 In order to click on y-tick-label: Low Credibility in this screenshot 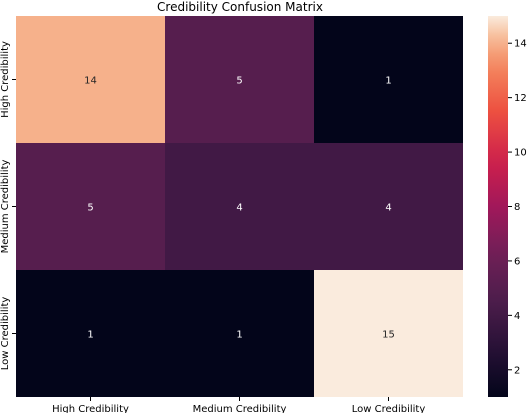, I will do `click(5, 334)`.